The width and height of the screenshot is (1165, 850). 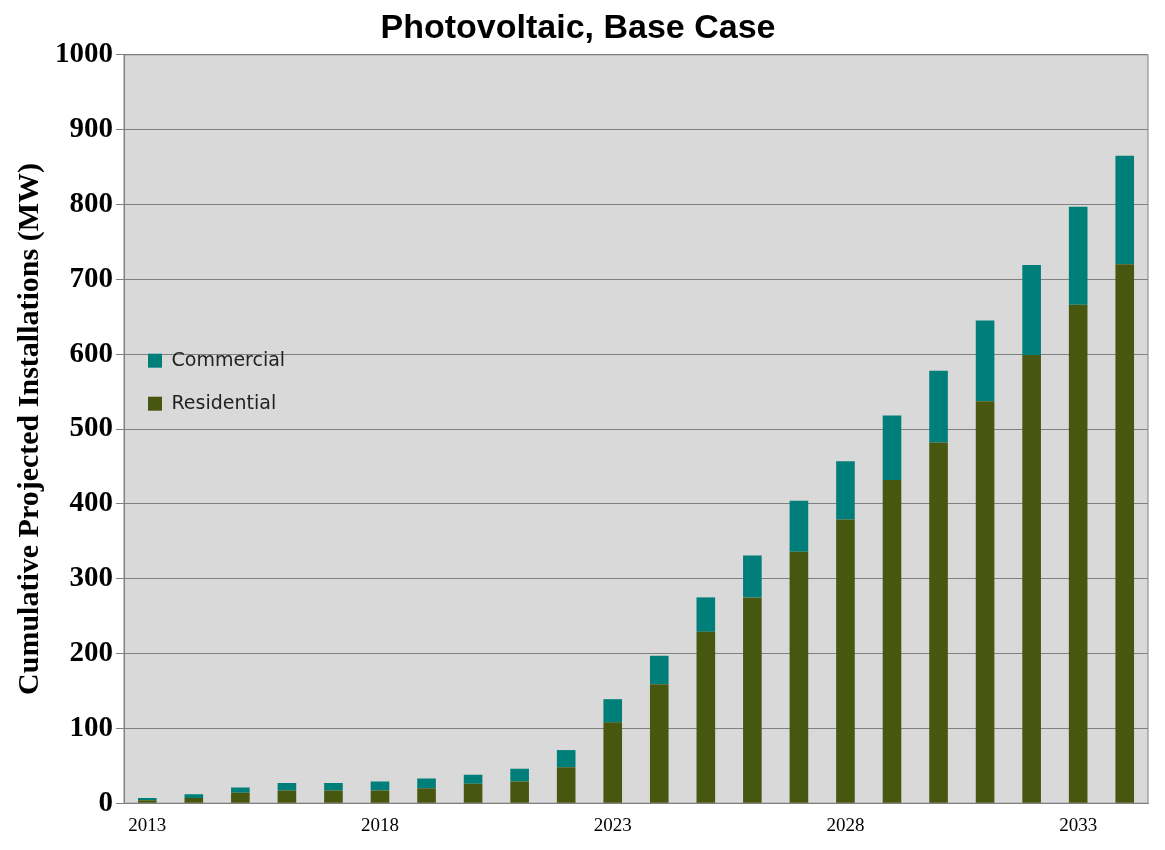 I want to click on x-tick-label: 2033, so click(x=1078, y=824).